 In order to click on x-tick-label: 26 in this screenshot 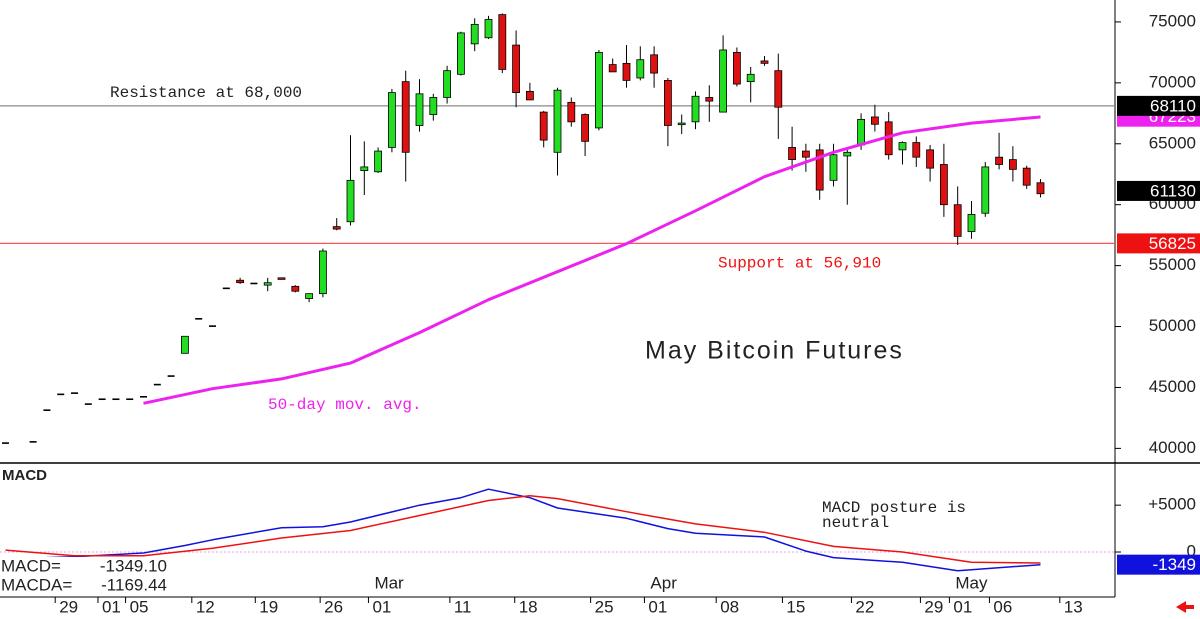, I will do `click(333, 606)`.